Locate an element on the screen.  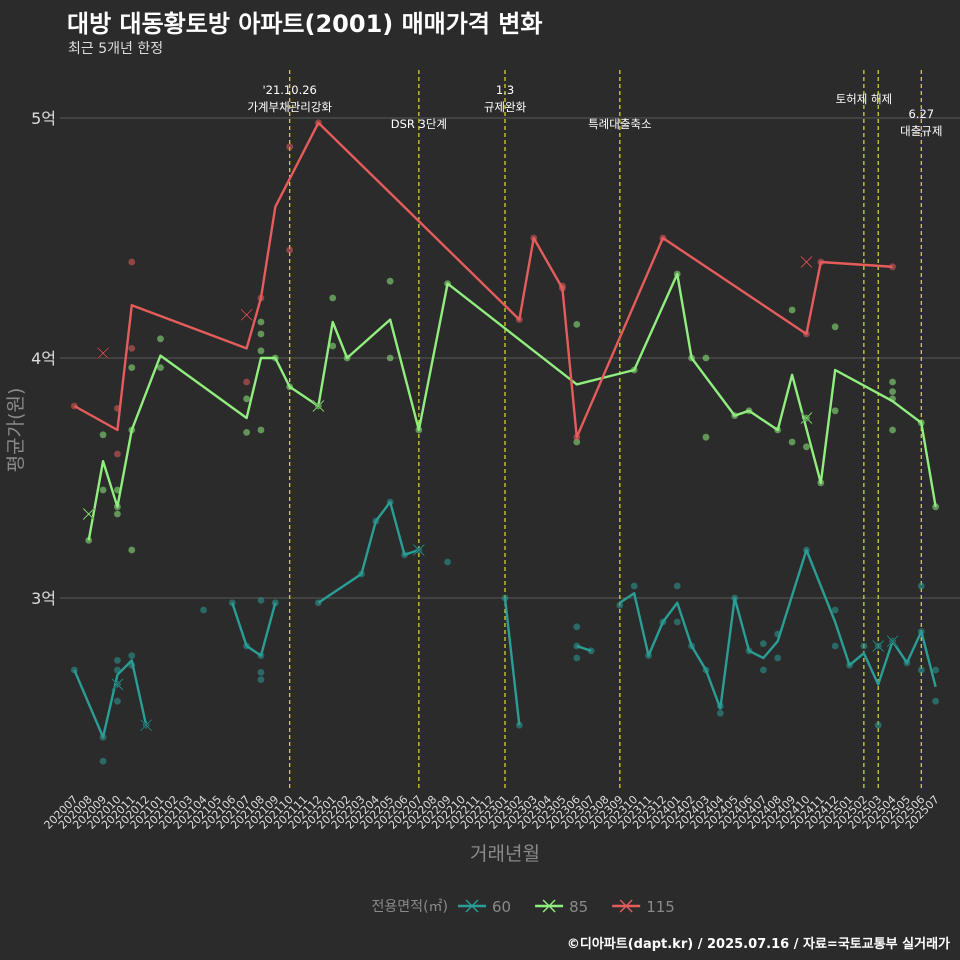
event-label: 1.3 is located at coordinates (505, 90).